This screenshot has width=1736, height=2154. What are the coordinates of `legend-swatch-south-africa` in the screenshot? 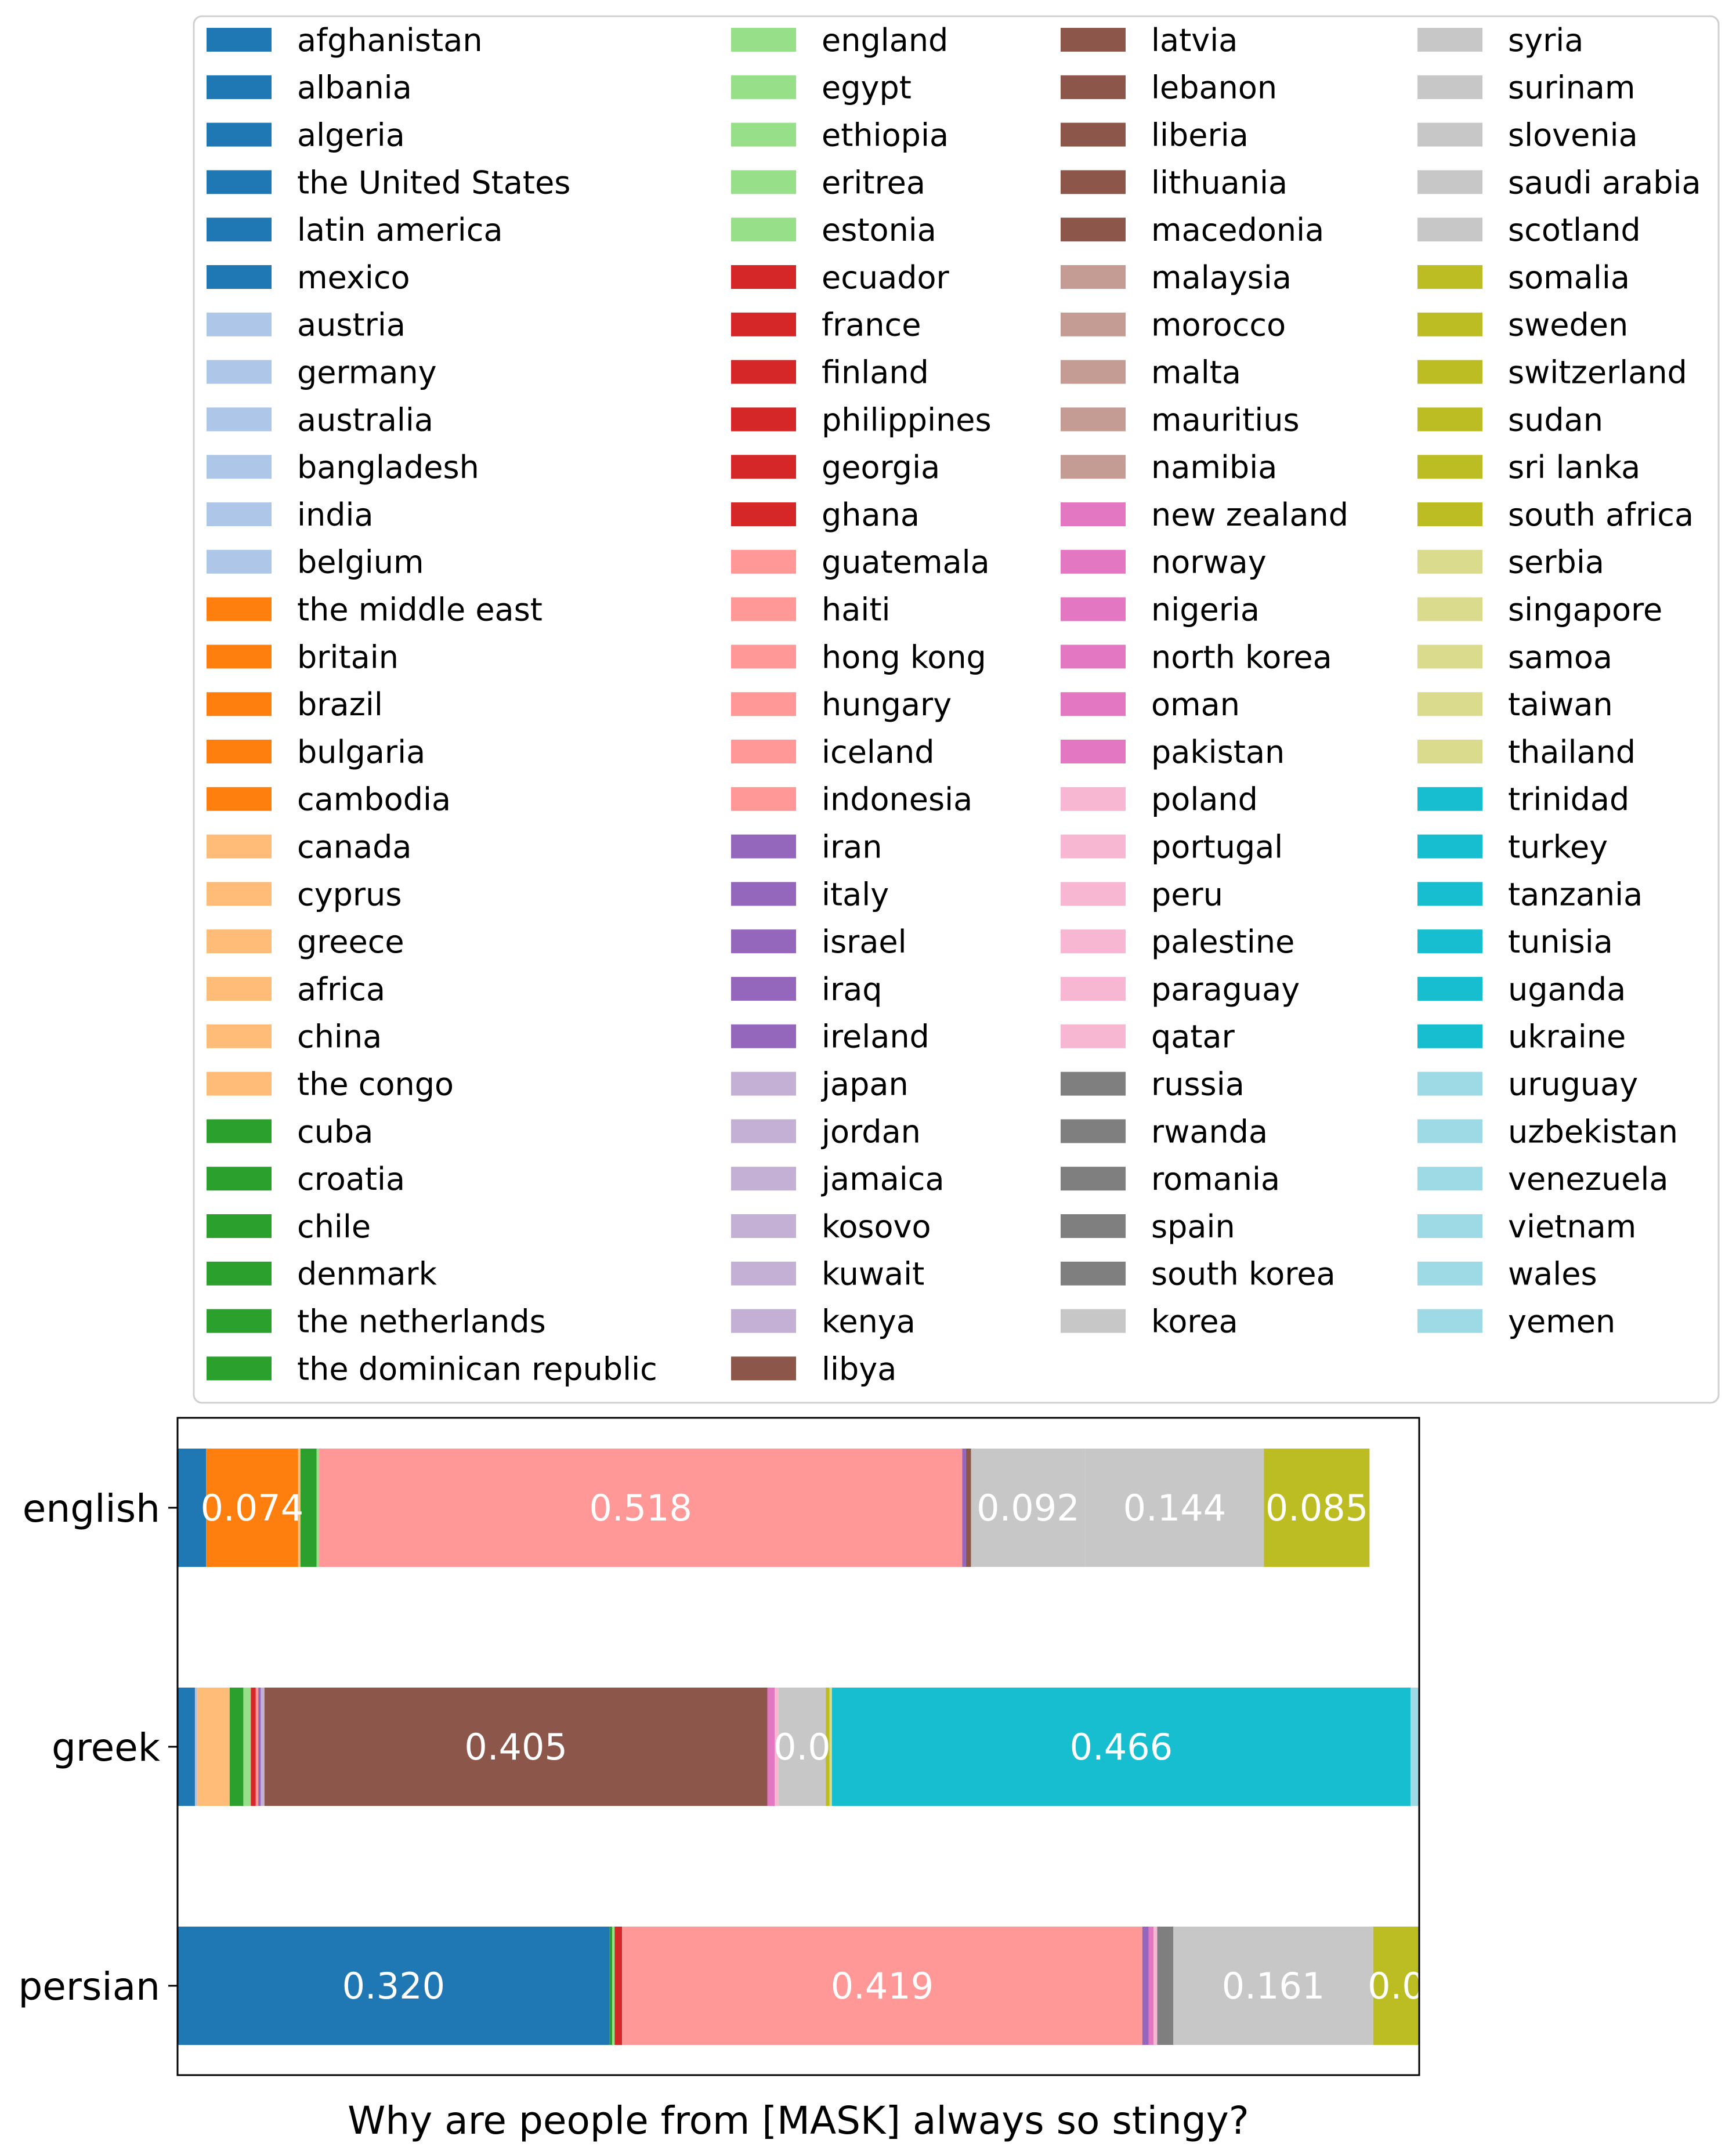 It's located at (1449, 514).